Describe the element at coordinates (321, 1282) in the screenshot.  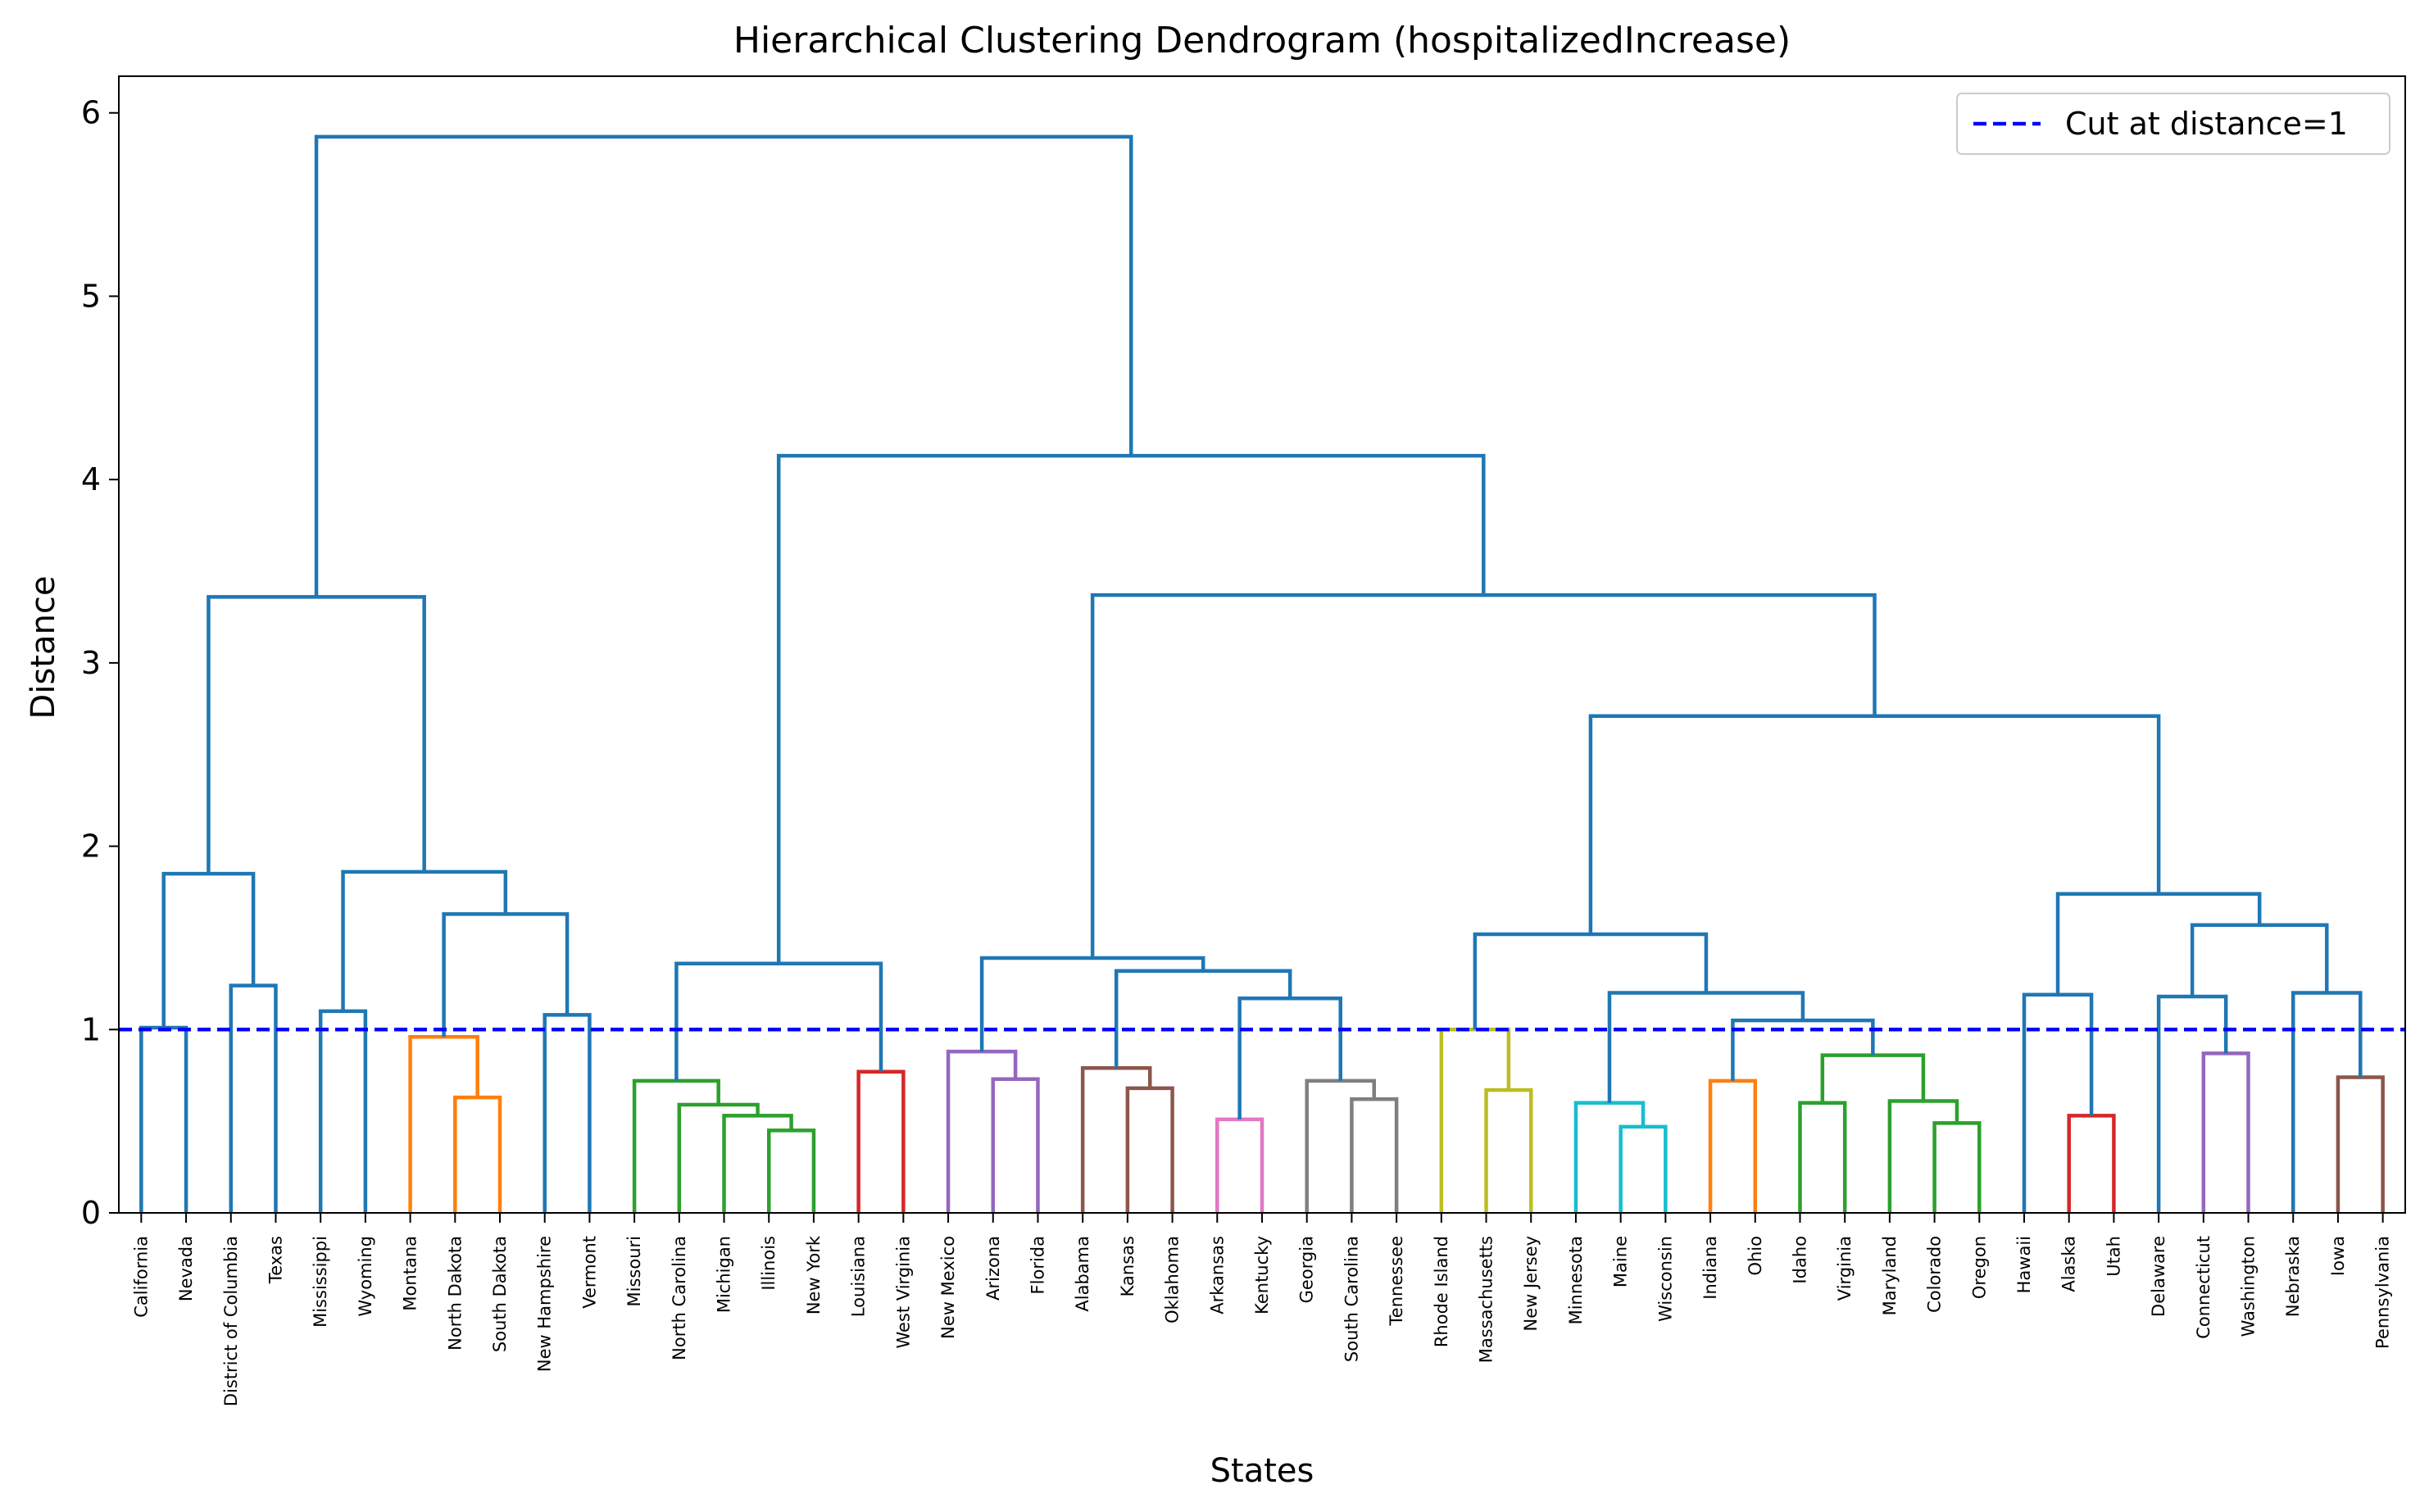
I see `leaf-label: Mississippi` at that location.